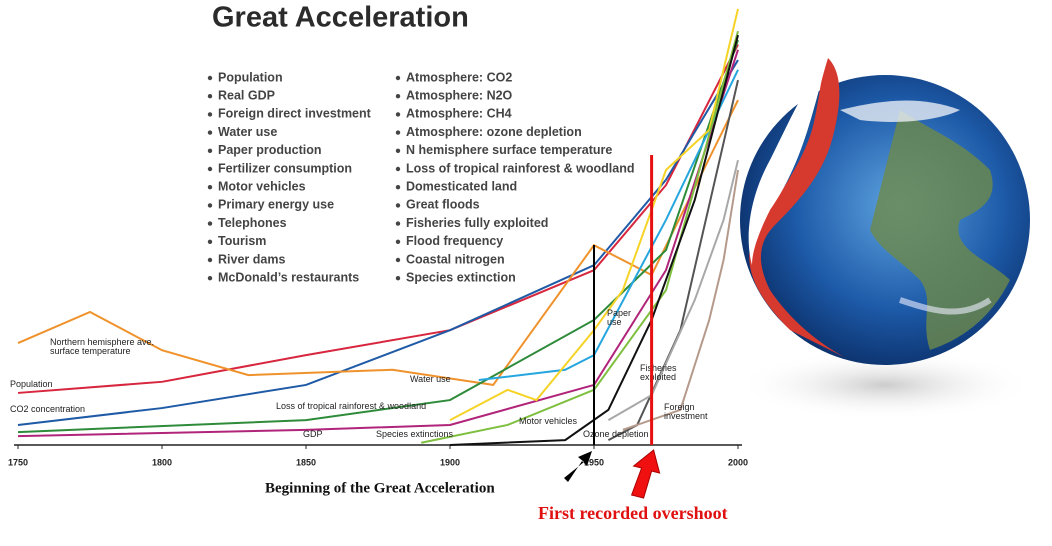 The height and width of the screenshot is (546, 1052). Describe the element at coordinates (276, 205) in the screenshot. I see `note-item: Primary energy use` at that location.